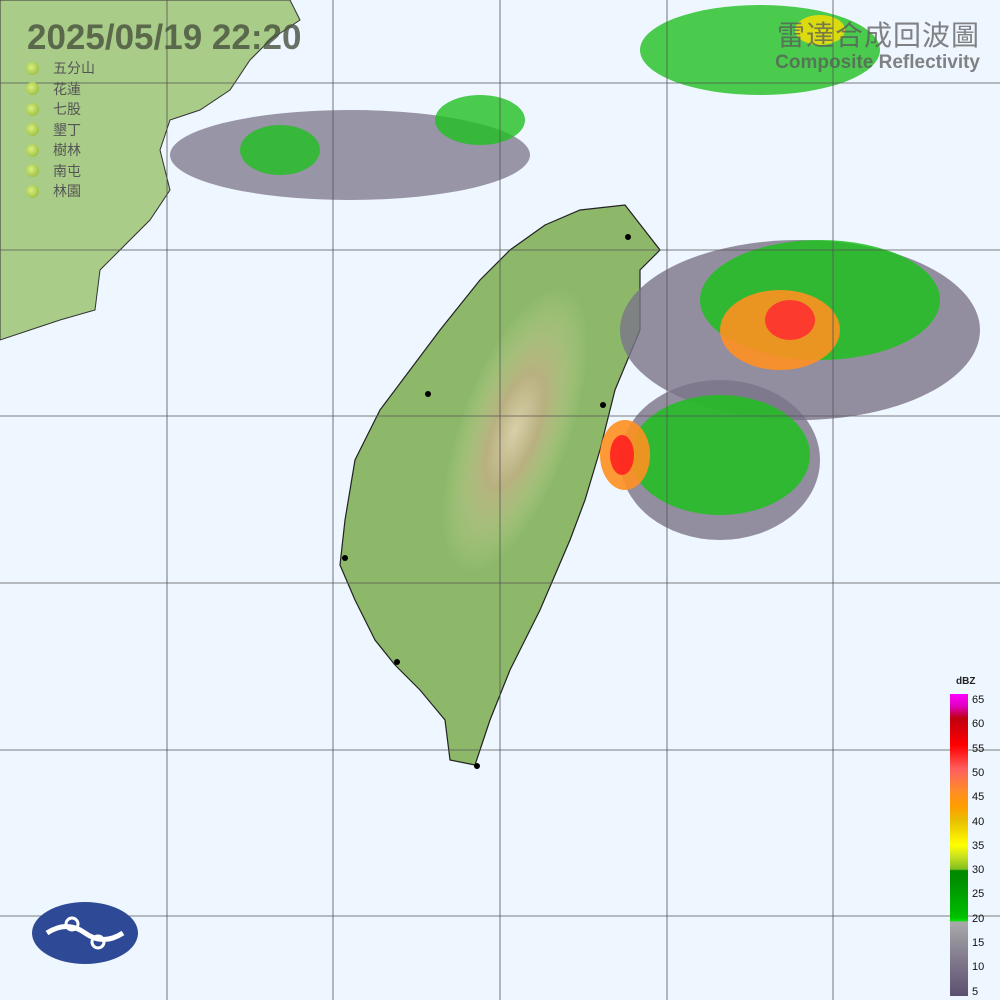 The image size is (1000, 1000). What do you see at coordinates (978, 772) in the screenshot?
I see `legend-tick: 50` at bounding box center [978, 772].